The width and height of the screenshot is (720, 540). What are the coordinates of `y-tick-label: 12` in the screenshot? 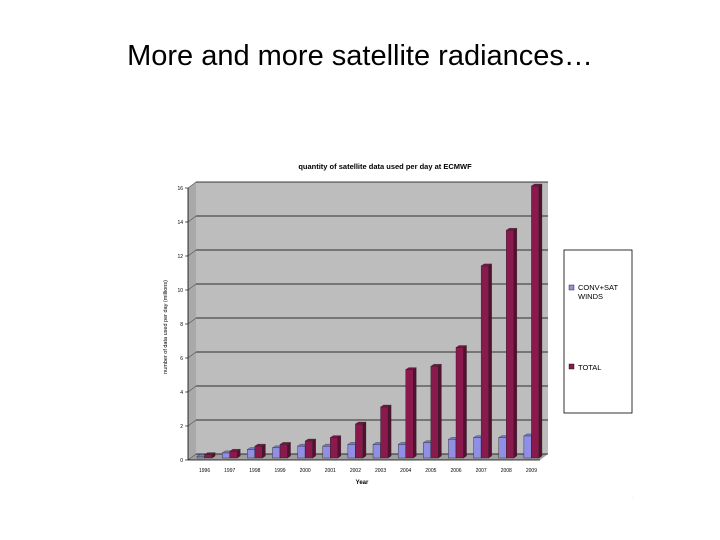 It's located at (180, 257).